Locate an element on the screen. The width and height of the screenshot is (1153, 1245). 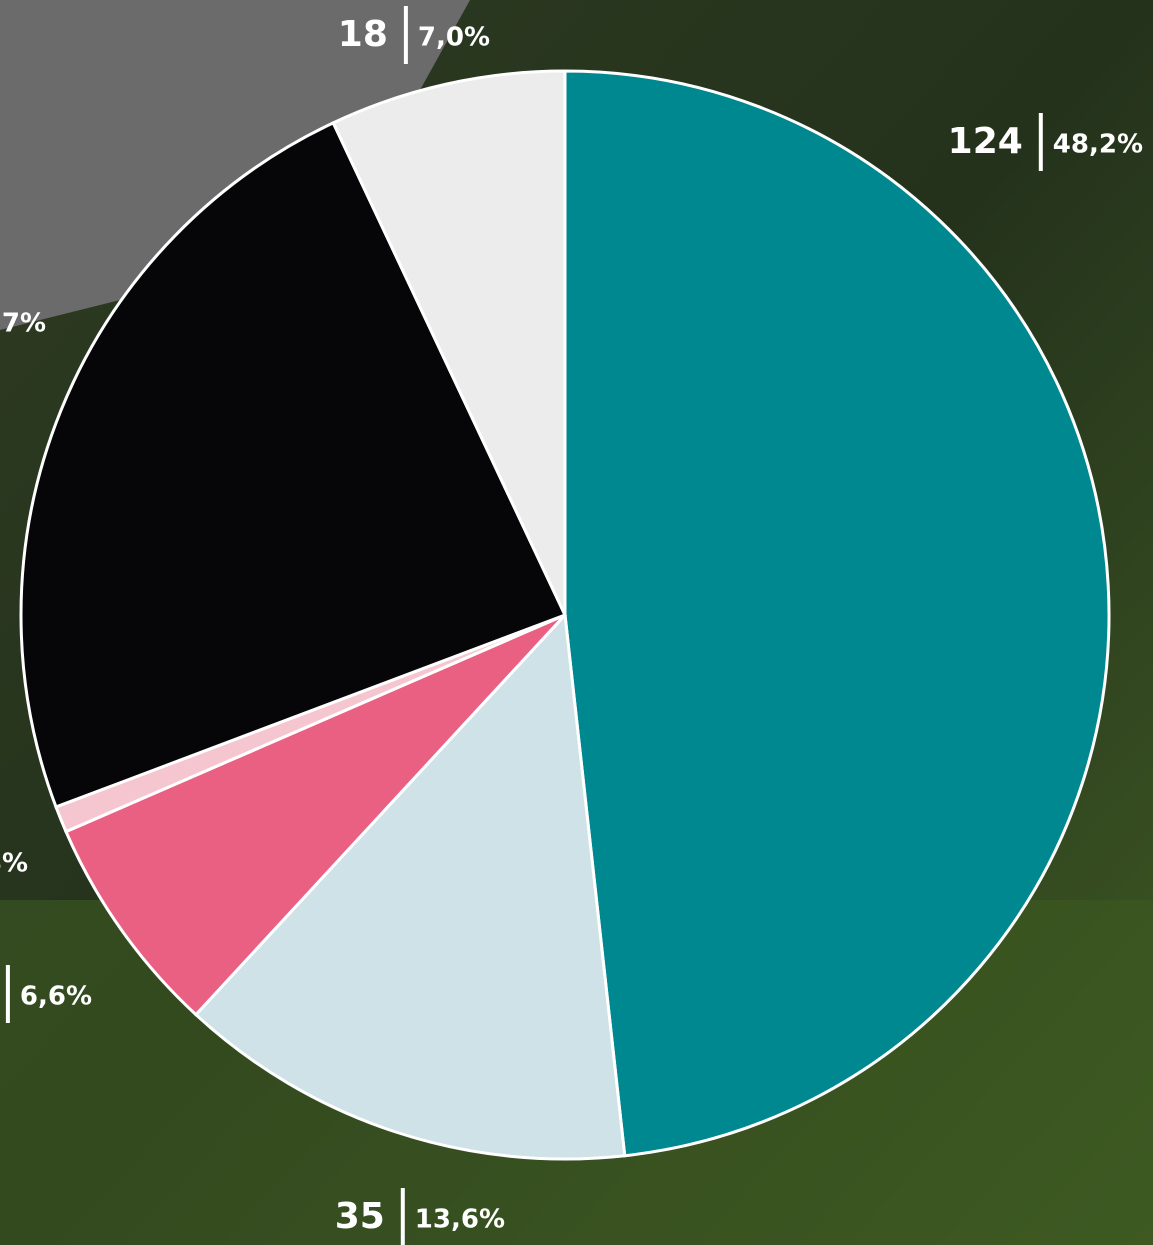
percent-label: 7,0% is located at coordinates (454, 38).